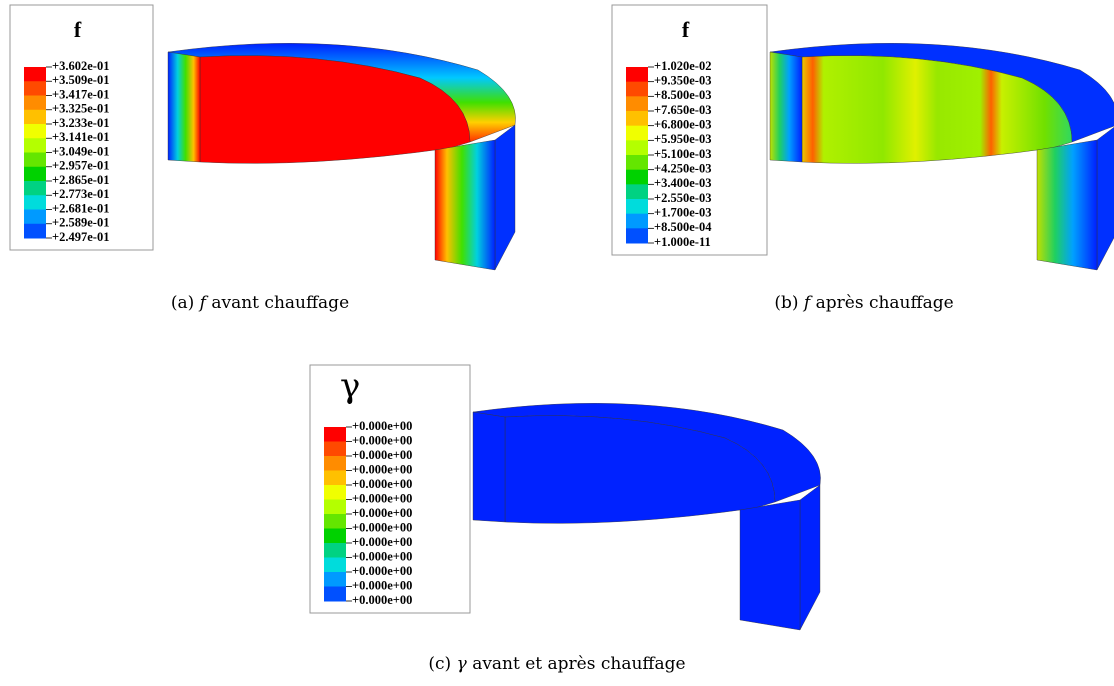 This screenshot has height=686, width=1114. Describe the element at coordinates (80, 94) in the screenshot. I see `legend-label: +3.417e-01` at that location.